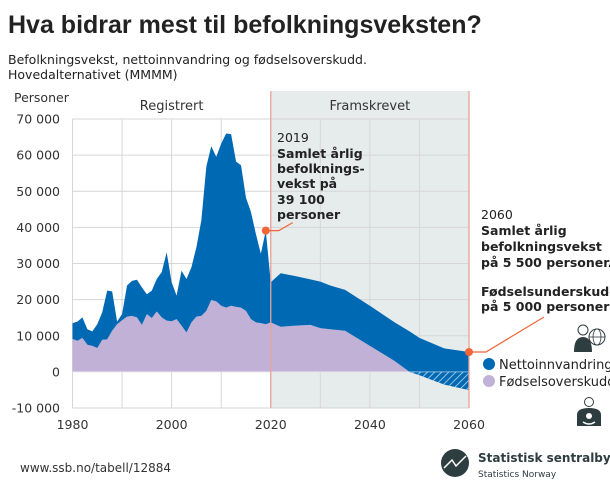 The width and height of the screenshot is (610, 488). Describe the element at coordinates (320, 153) in the screenshot. I see `annotation-2019-line: Samlet årlig` at that location.